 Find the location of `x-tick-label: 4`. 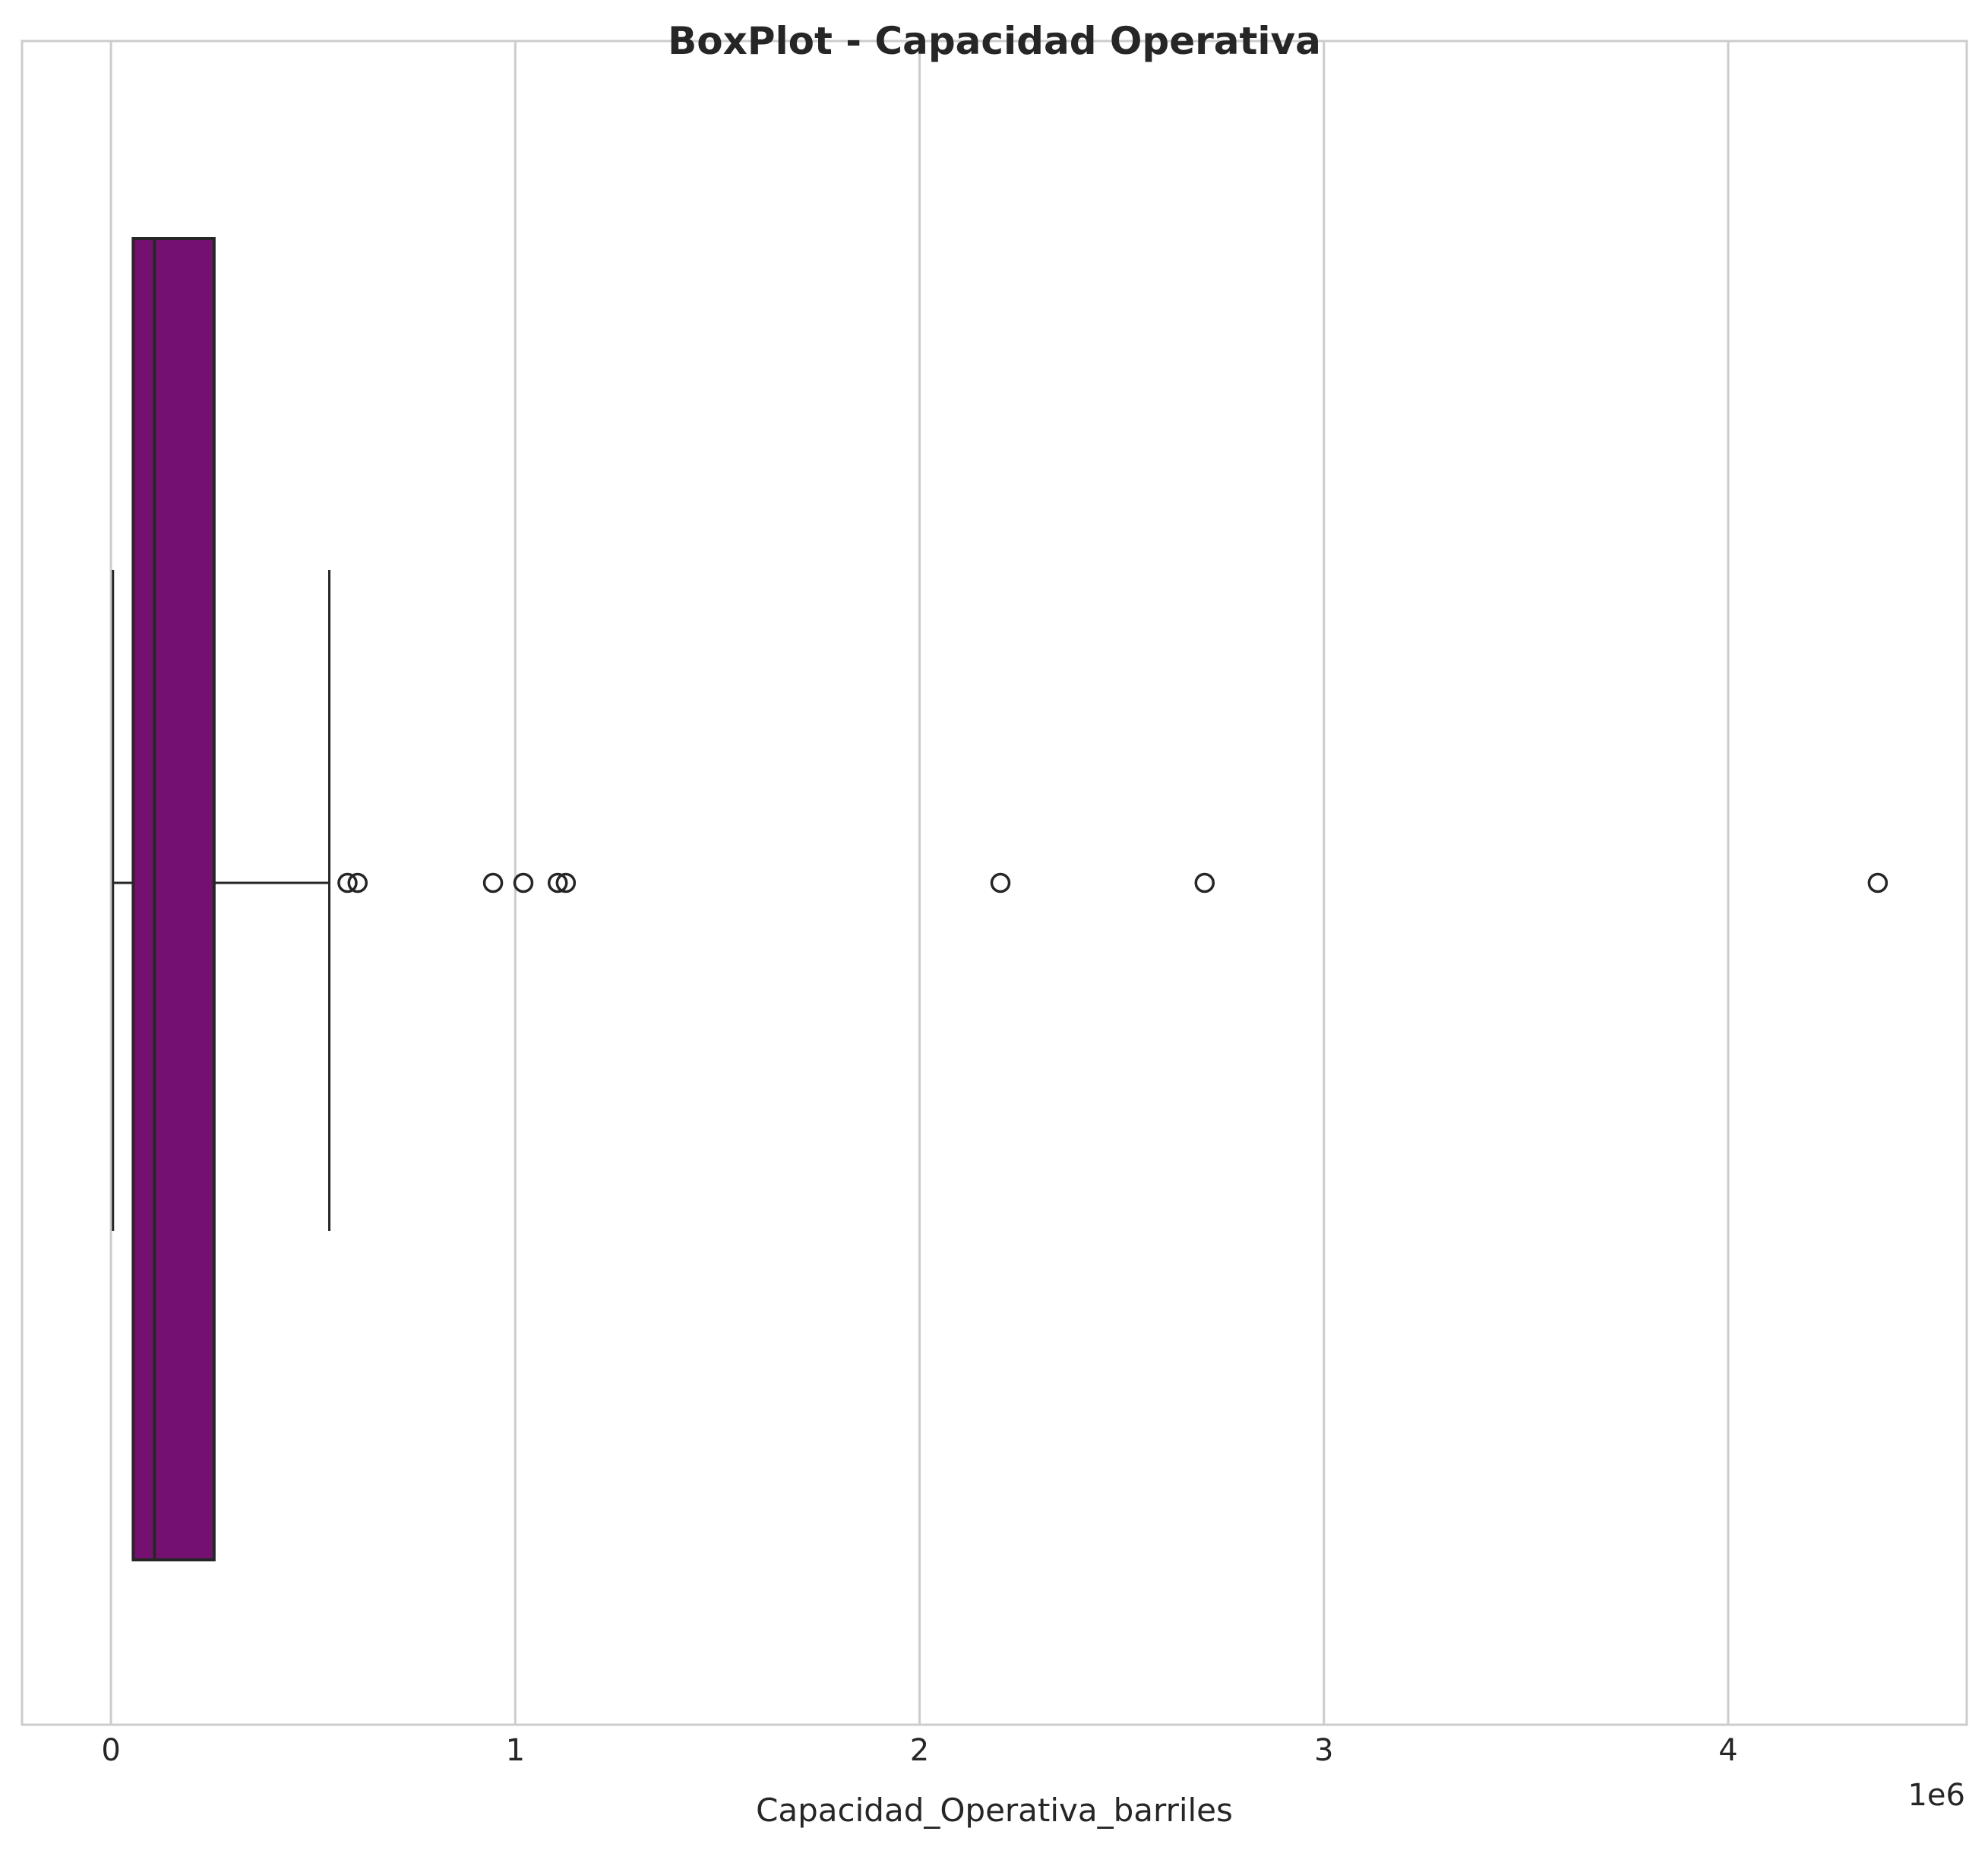

x-tick-label: 4 is located at coordinates (1728, 1751).